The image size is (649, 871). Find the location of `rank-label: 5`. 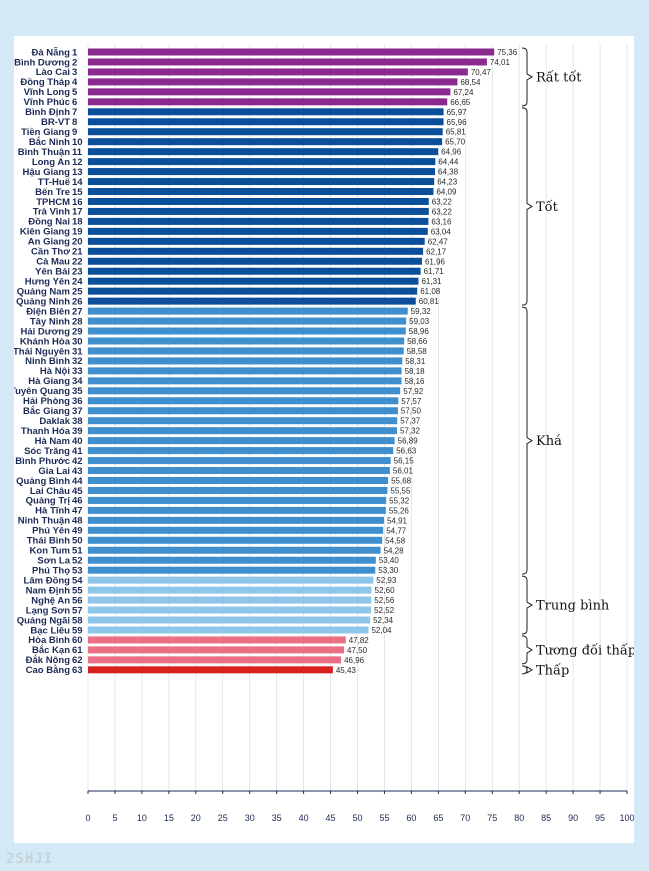

rank-label: 5 is located at coordinates (75, 92).